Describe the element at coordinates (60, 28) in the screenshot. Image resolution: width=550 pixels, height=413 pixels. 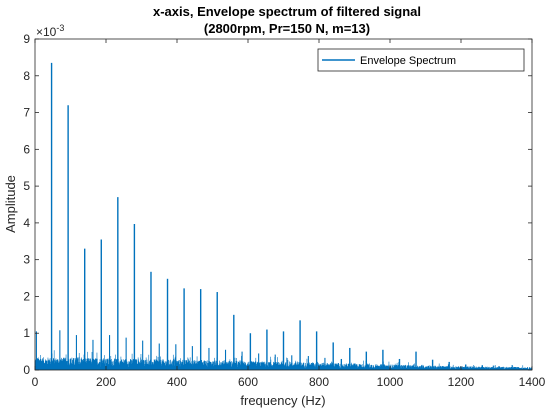
I see `y-exponent-power: -3` at that location.